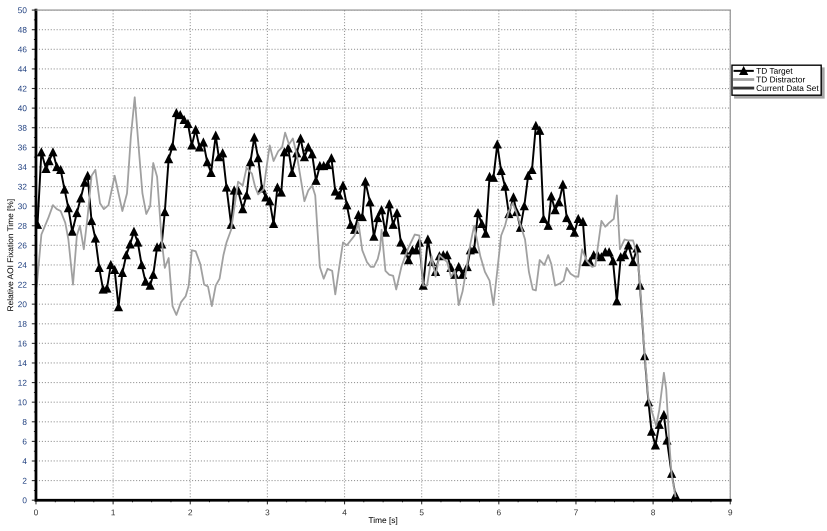 This screenshot has width=827, height=531. Describe the element at coordinates (498, 512) in the screenshot. I see `x-tick-label: 6` at that location.